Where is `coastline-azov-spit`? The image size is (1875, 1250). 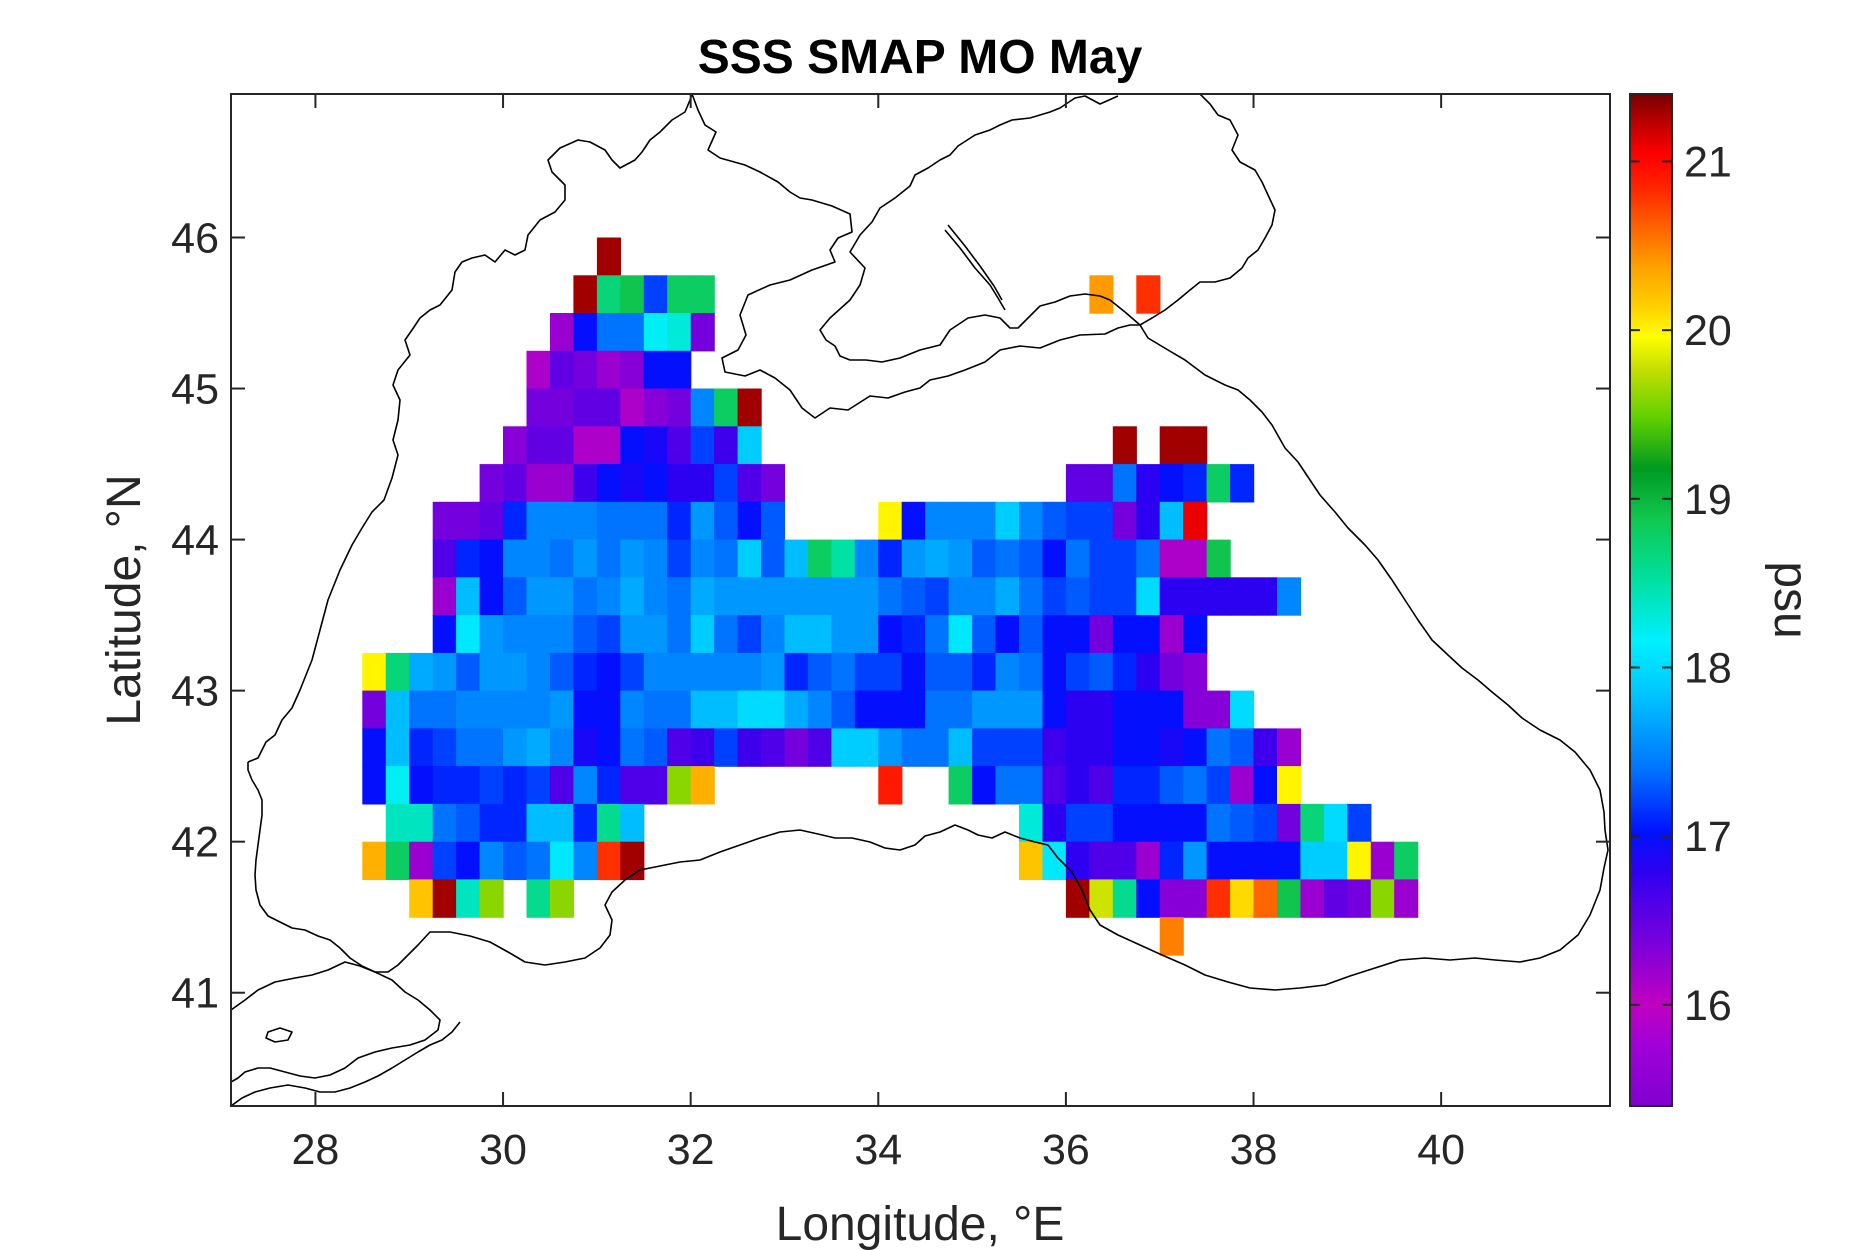 coastline-azov-spit is located at coordinates (975, 270).